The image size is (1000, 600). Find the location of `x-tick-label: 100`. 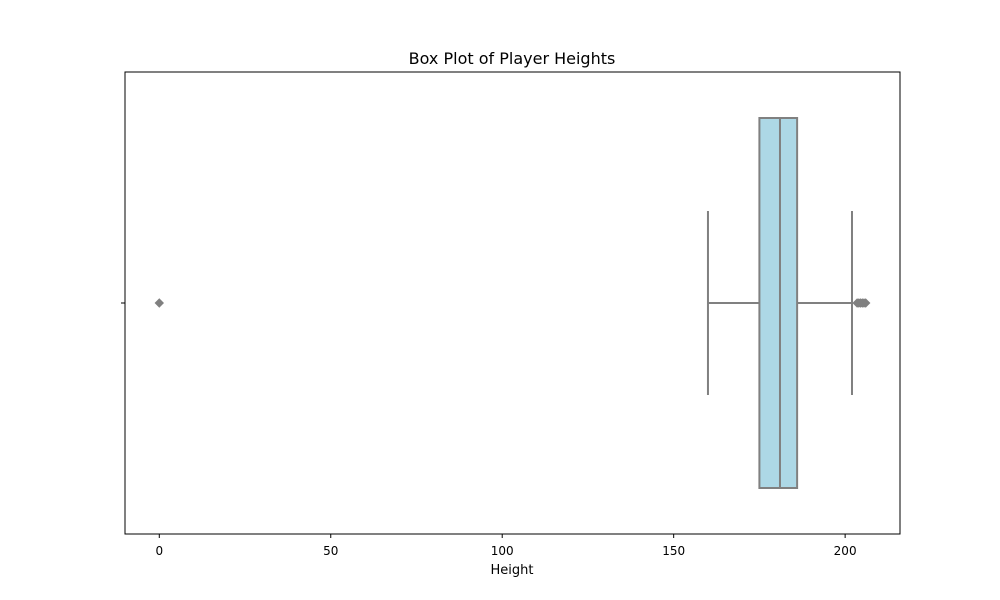

x-tick-label: 100 is located at coordinates (502, 551).